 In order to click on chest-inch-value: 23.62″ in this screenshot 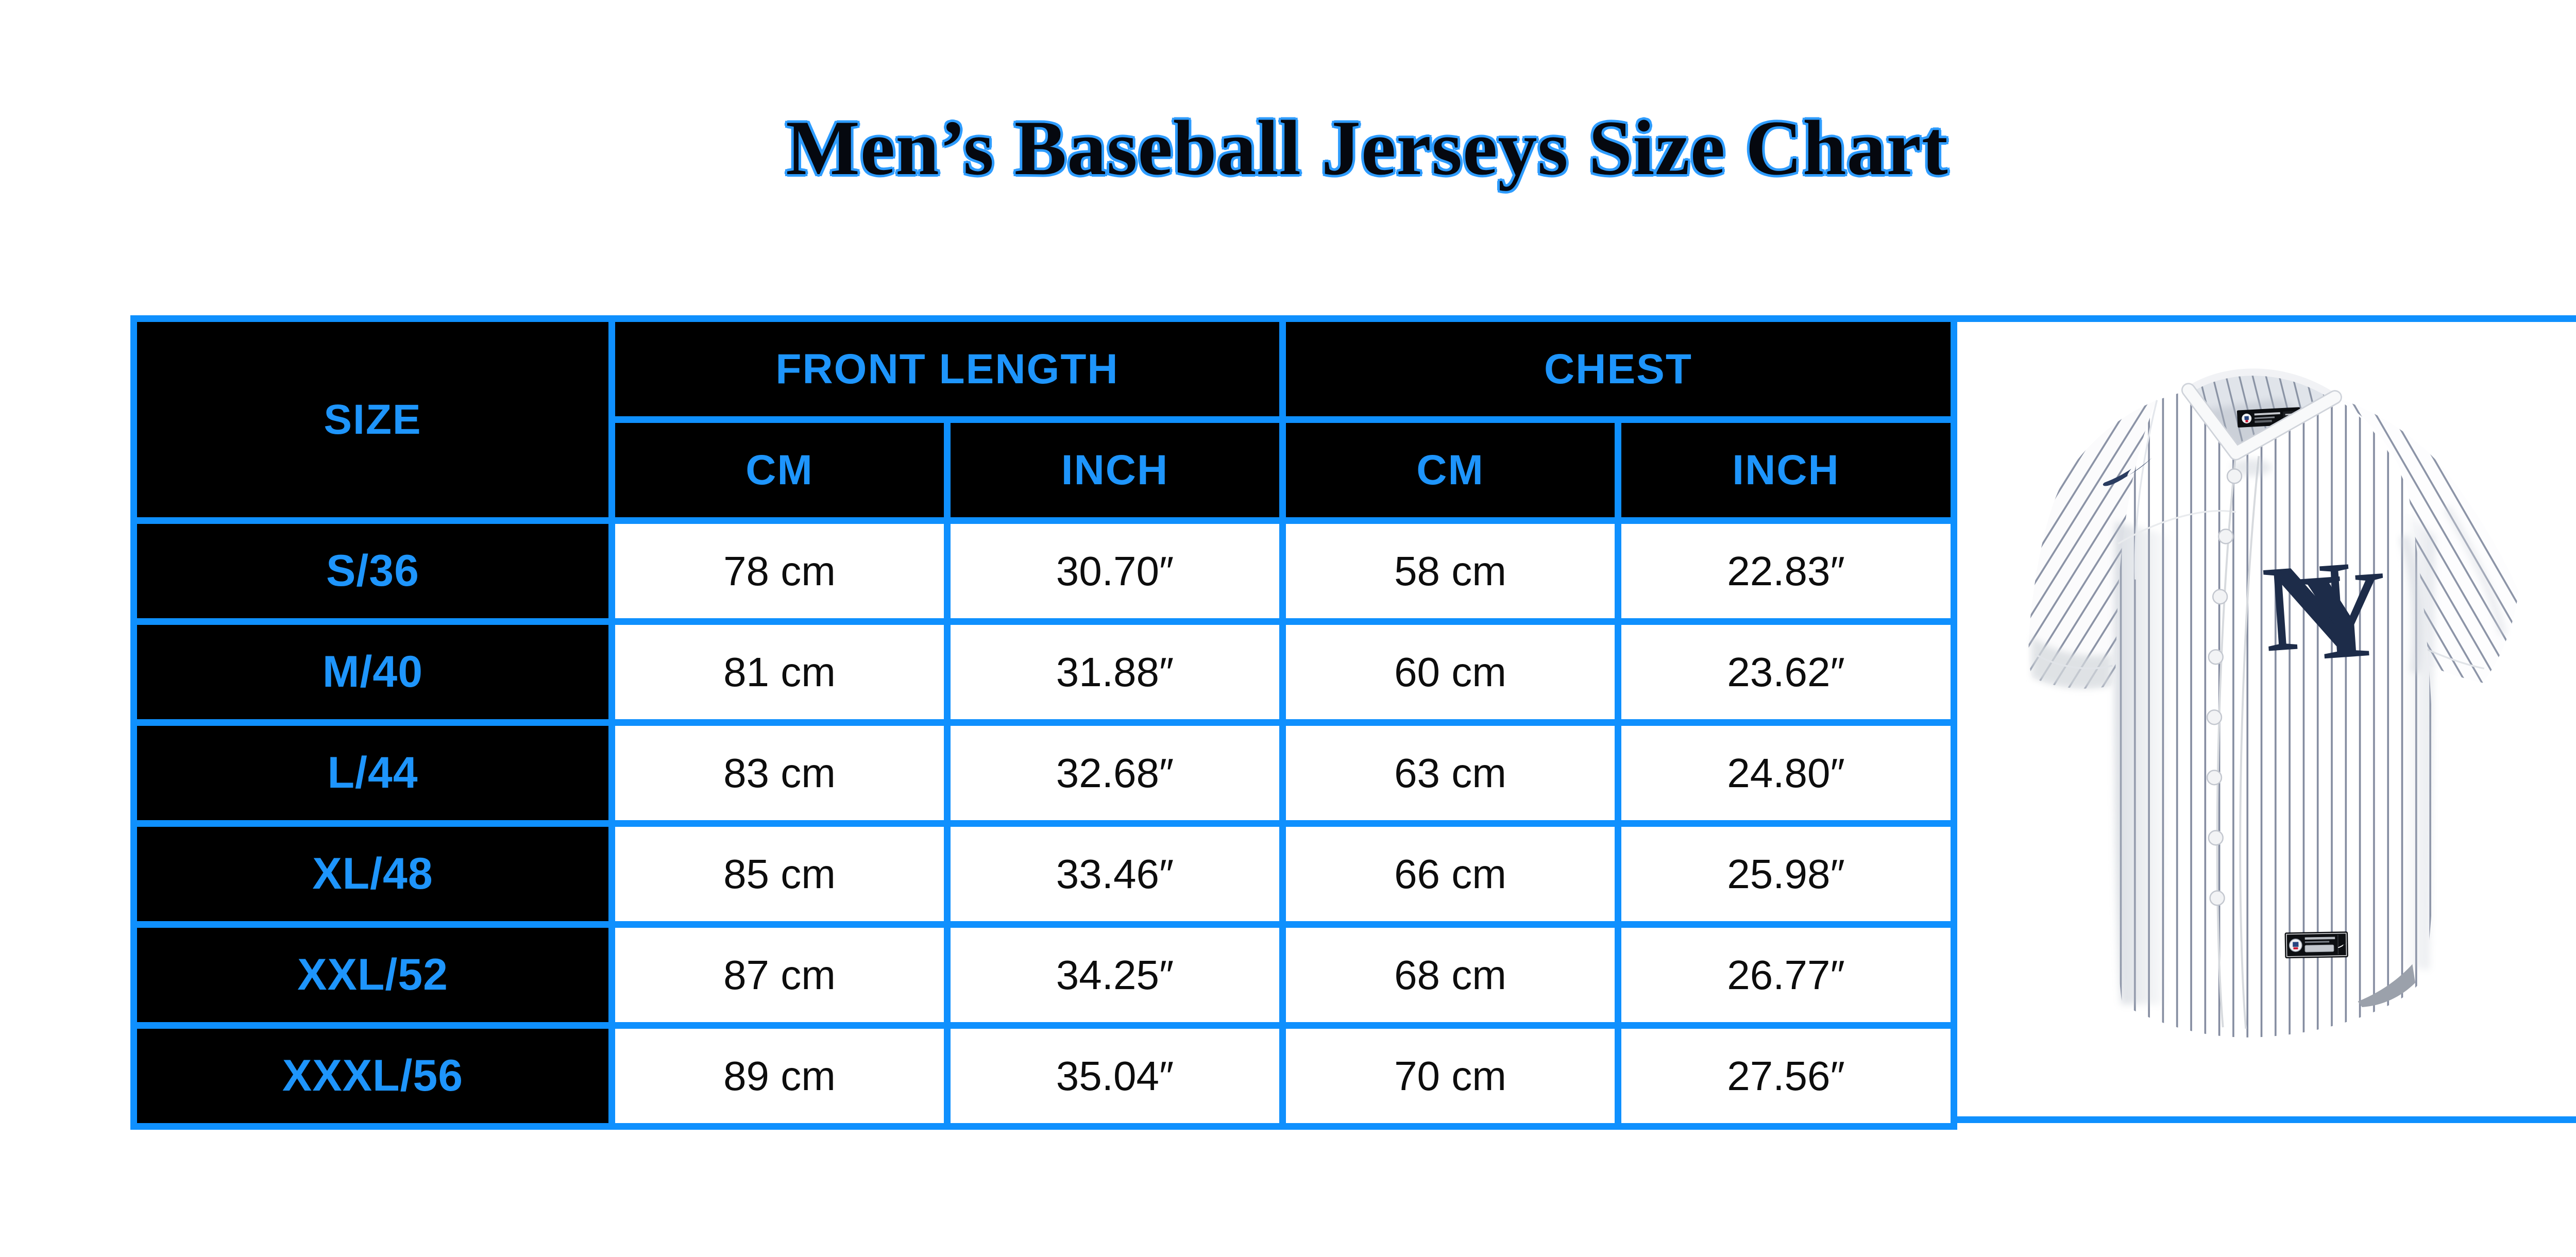, I will do `click(1786, 672)`.